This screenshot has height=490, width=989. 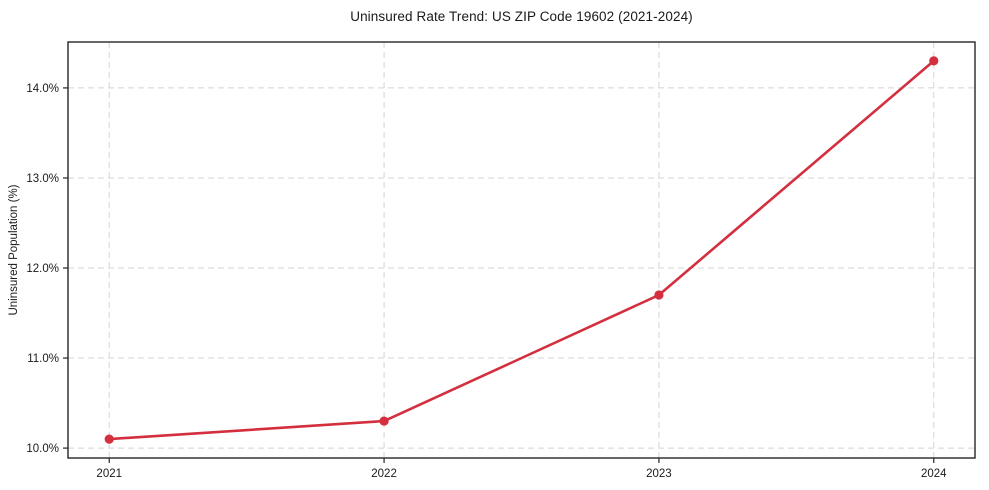 What do you see at coordinates (384, 474) in the screenshot?
I see `x-tick-label: 2022` at bounding box center [384, 474].